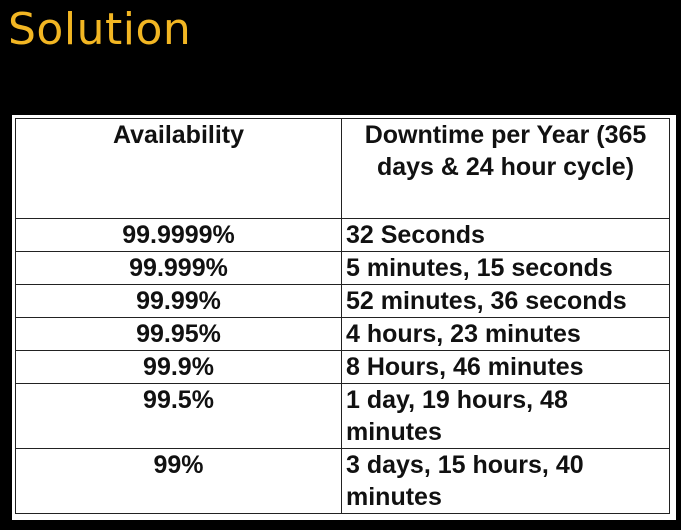 Image resolution: width=681 pixels, height=530 pixels. What do you see at coordinates (178, 268) in the screenshot?
I see `availability-cell: 99.999%` at bounding box center [178, 268].